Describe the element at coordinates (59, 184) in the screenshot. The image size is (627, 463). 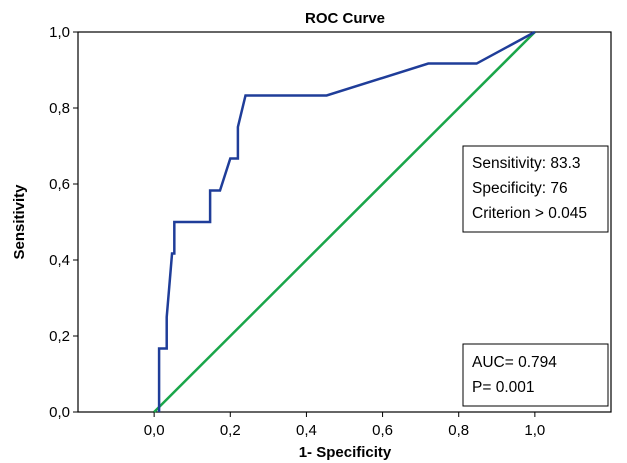
I see `y-tick-label: 0,6` at that location.